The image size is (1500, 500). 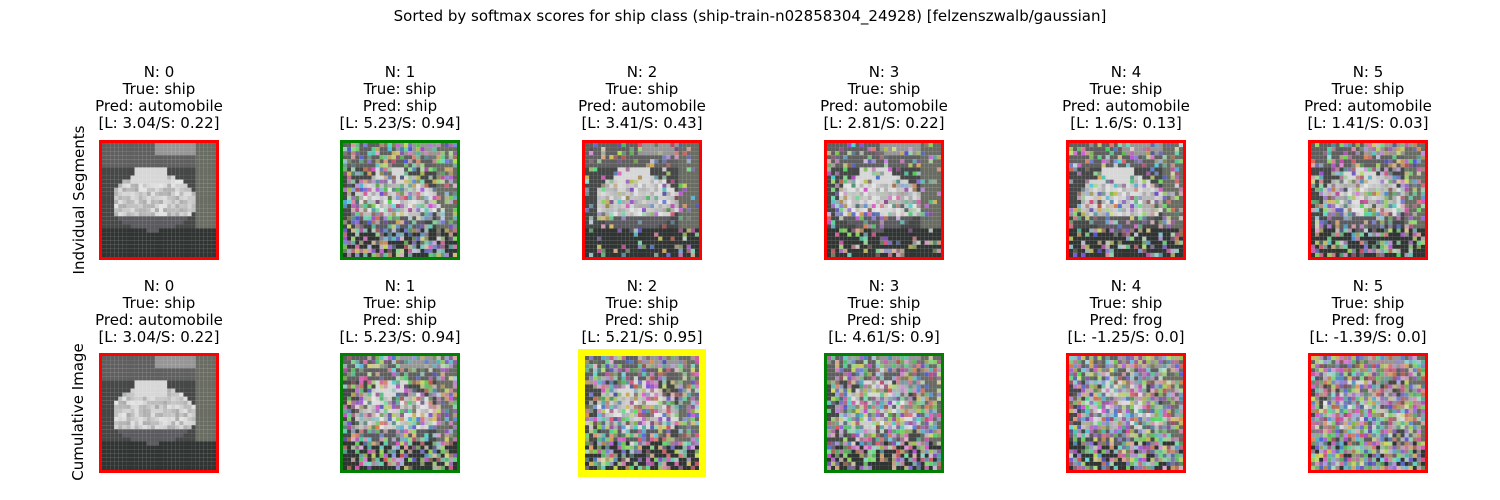 I want to click on cell-score-label: [L: 1.41/S: 0.03], so click(x=1368, y=123).